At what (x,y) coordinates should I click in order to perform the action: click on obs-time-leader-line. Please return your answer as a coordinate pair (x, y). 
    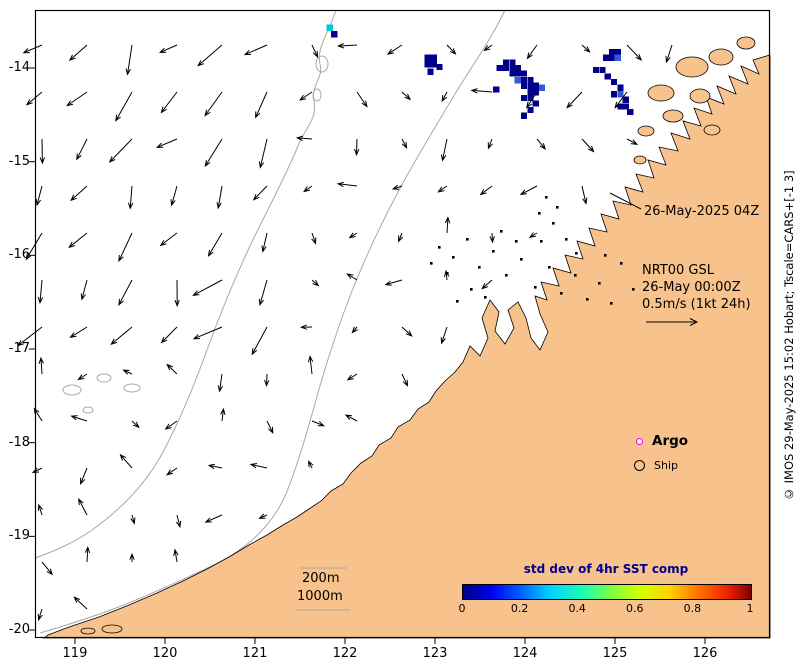
    Looking at the image, I should click on (625, 201).